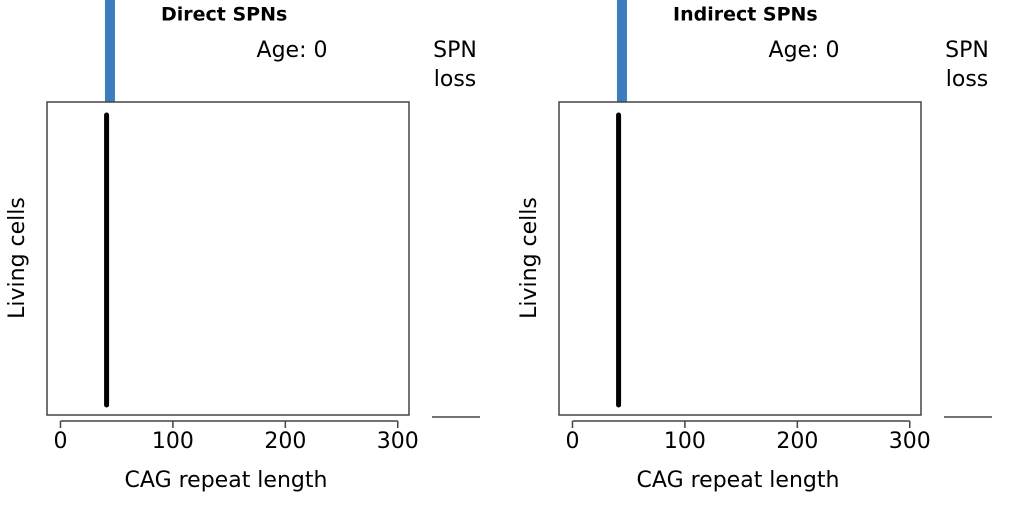  What do you see at coordinates (745, 15) in the screenshot?
I see `panel-title: Indirect SPNs` at bounding box center [745, 15].